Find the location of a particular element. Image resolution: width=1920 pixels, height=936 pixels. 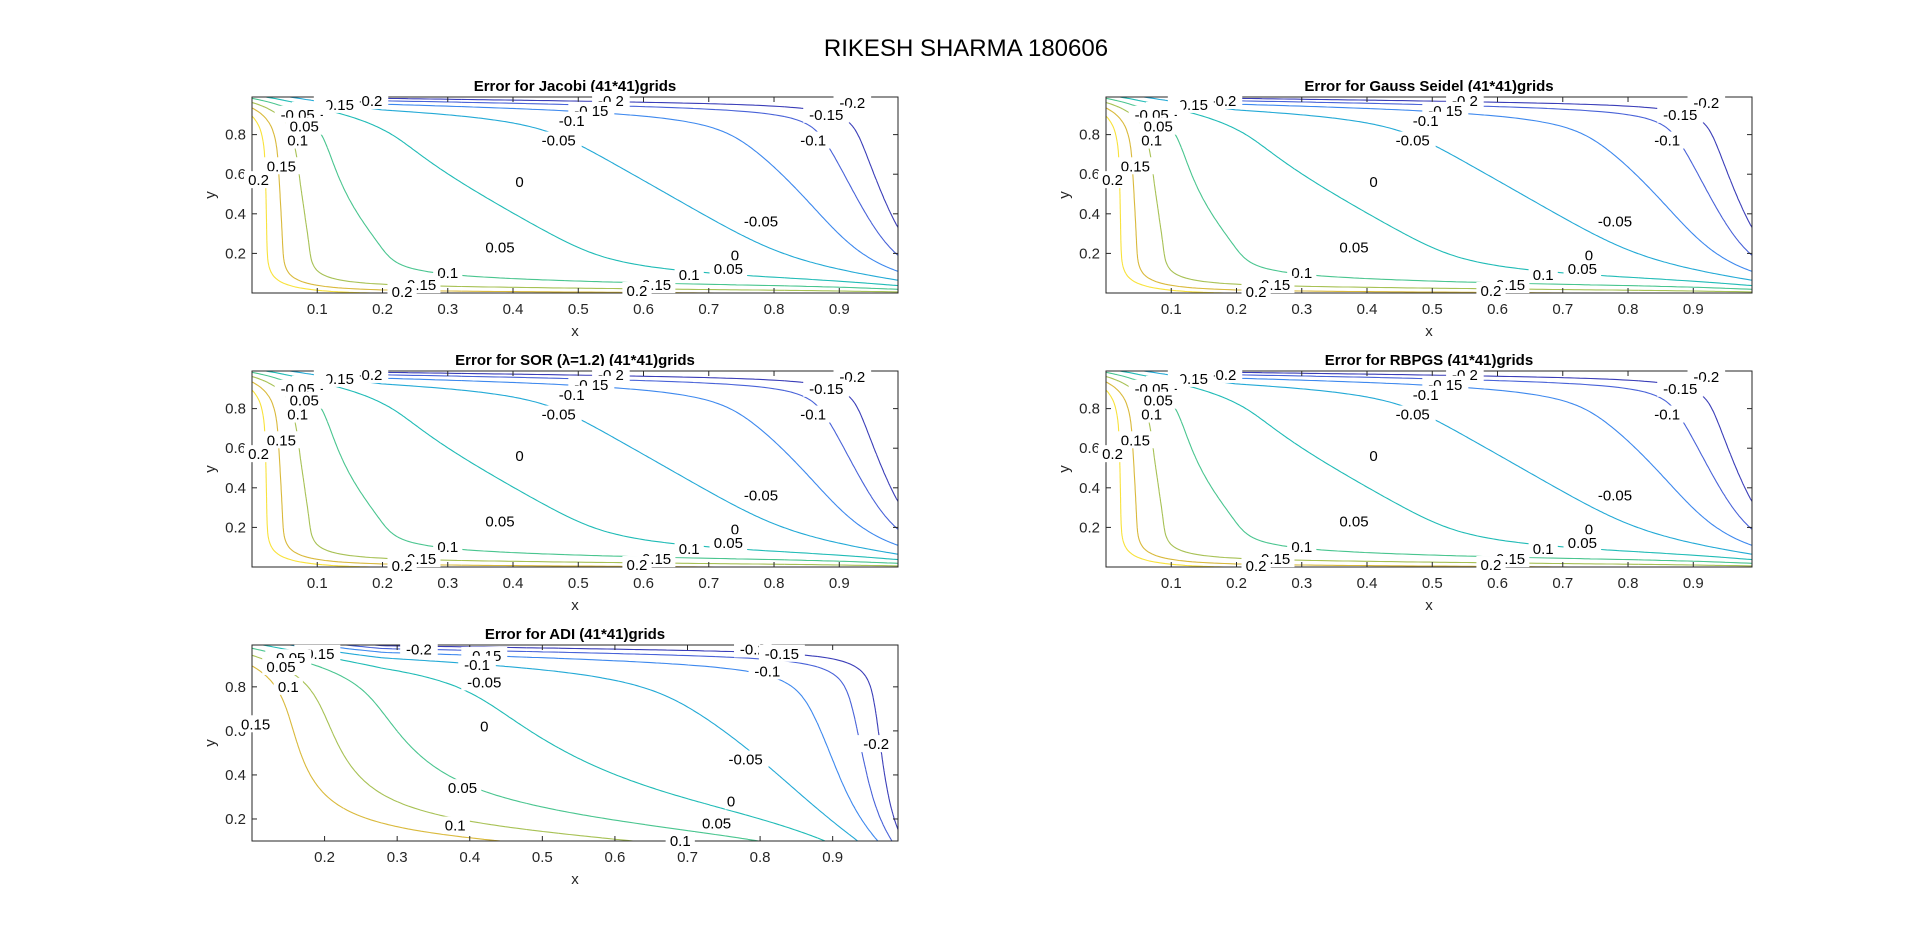

figure-title: RIKESH SHARMA 180606 is located at coordinates (966, 48).